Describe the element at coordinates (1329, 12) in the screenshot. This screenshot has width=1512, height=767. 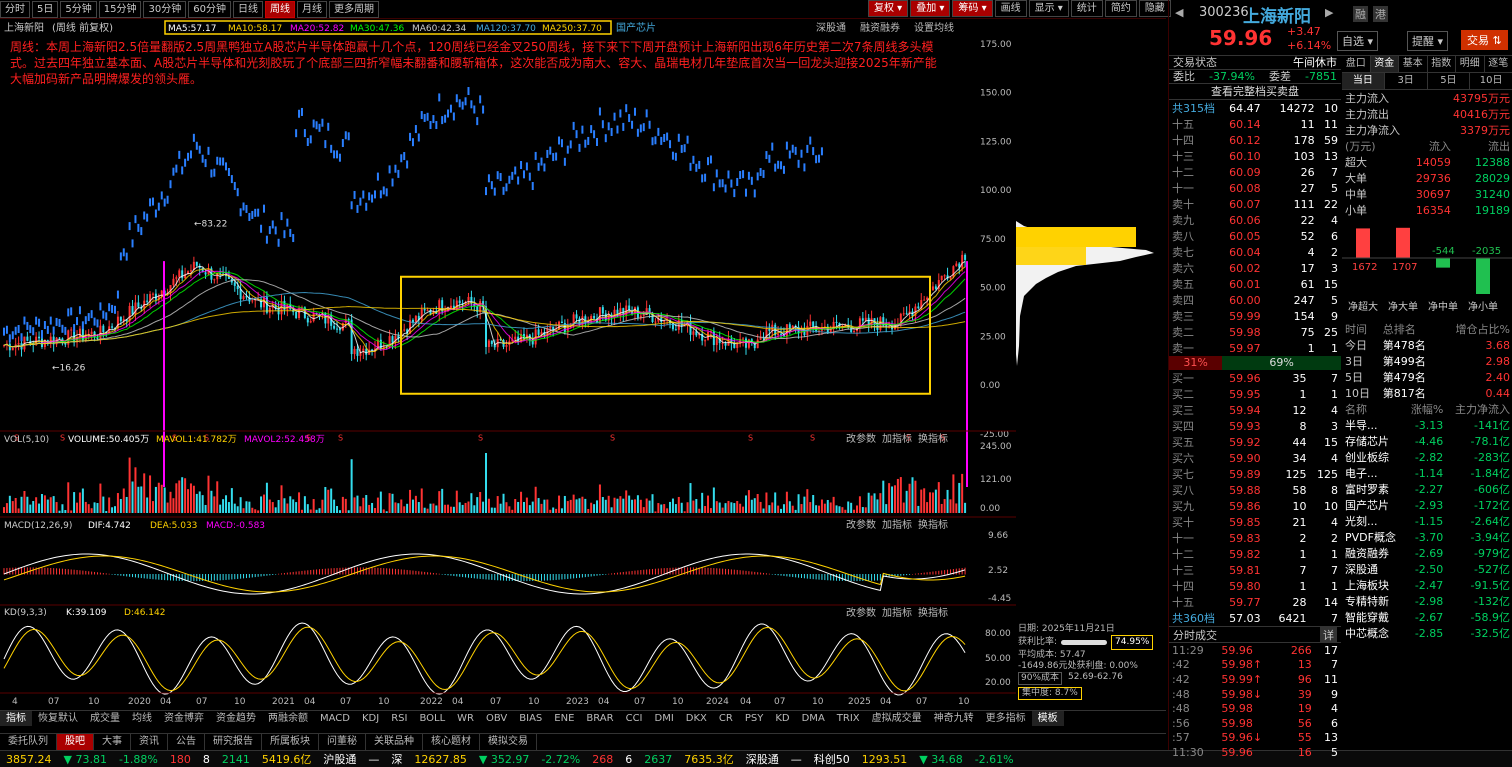
I see `next-stock-icon: ▶` at that location.